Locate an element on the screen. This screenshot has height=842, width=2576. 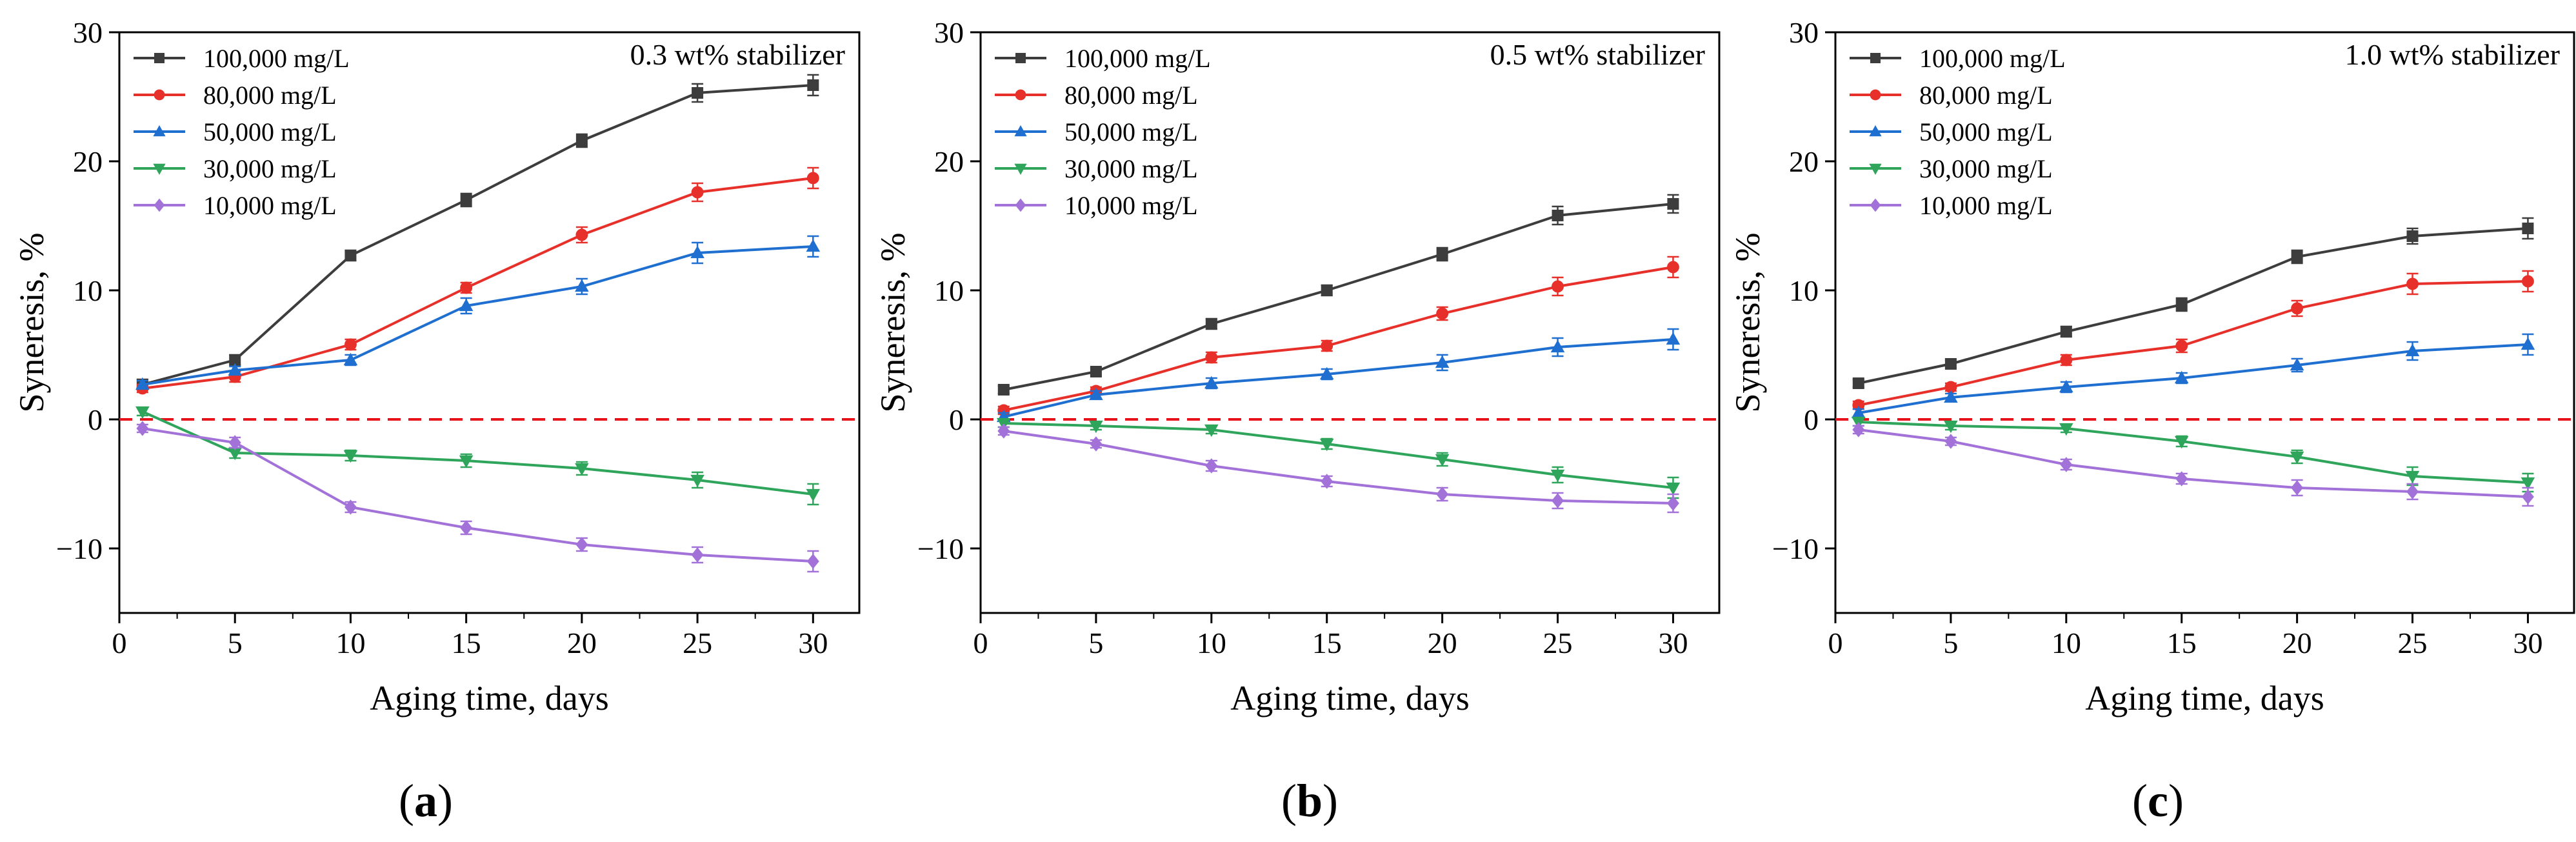
stabilizer-annotation: 1.0 wt% stabilizer is located at coordinates (2452, 54).